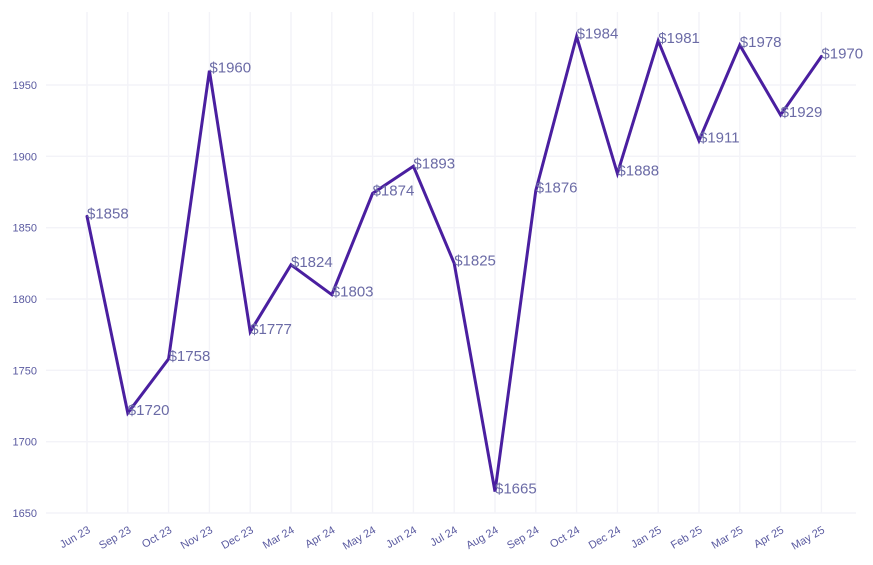 Image resolution: width=873 pixels, height=565 pixels. I want to click on y-tick-label: 1900, so click(25, 157).